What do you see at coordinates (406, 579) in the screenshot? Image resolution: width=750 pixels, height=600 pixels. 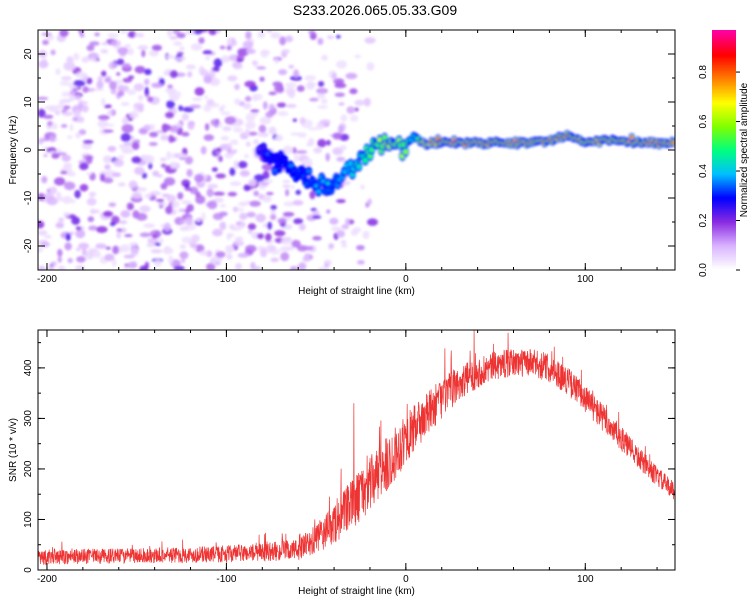 I see `snr-x-tick-label: 0` at bounding box center [406, 579].